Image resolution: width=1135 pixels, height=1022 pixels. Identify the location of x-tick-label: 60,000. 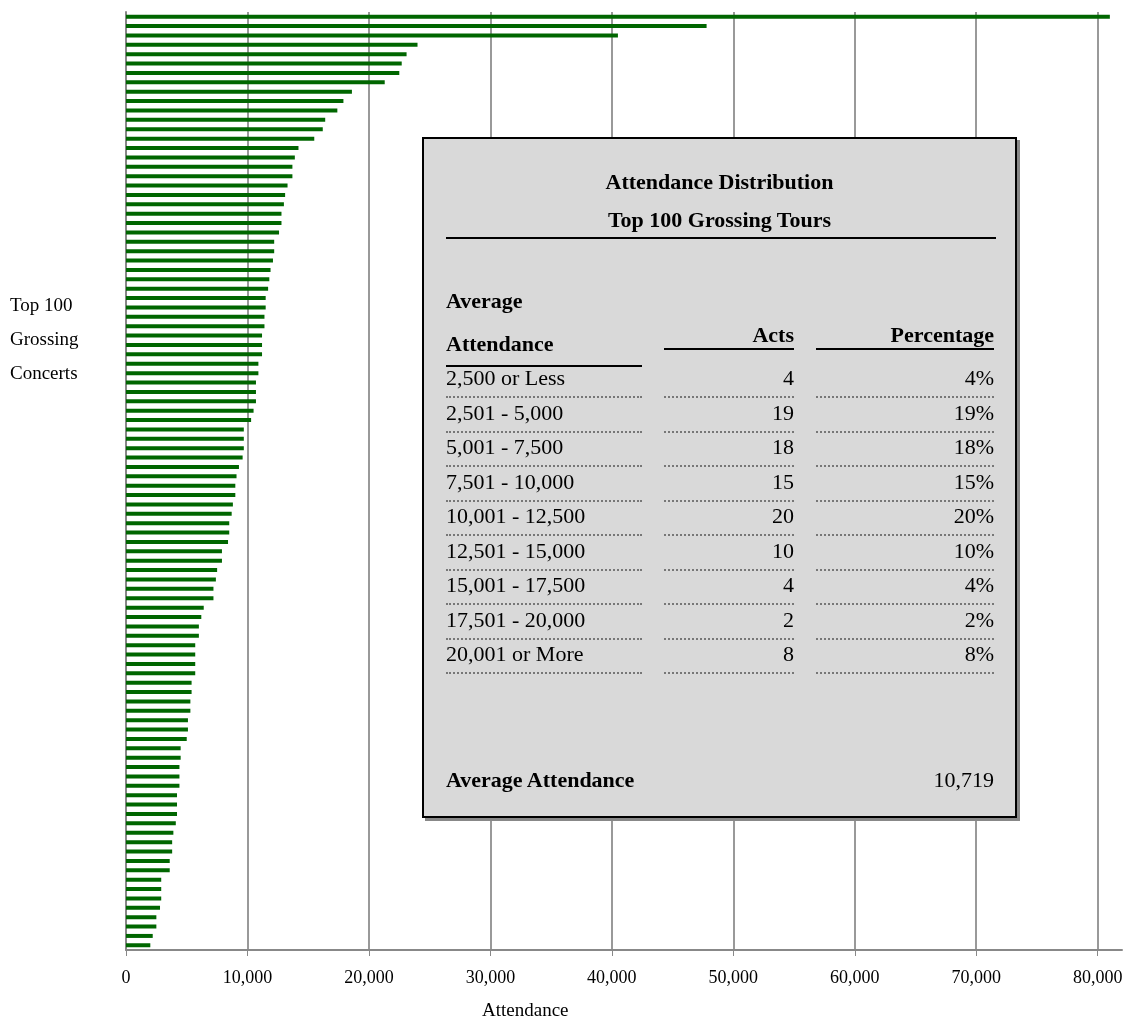
(855, 977).